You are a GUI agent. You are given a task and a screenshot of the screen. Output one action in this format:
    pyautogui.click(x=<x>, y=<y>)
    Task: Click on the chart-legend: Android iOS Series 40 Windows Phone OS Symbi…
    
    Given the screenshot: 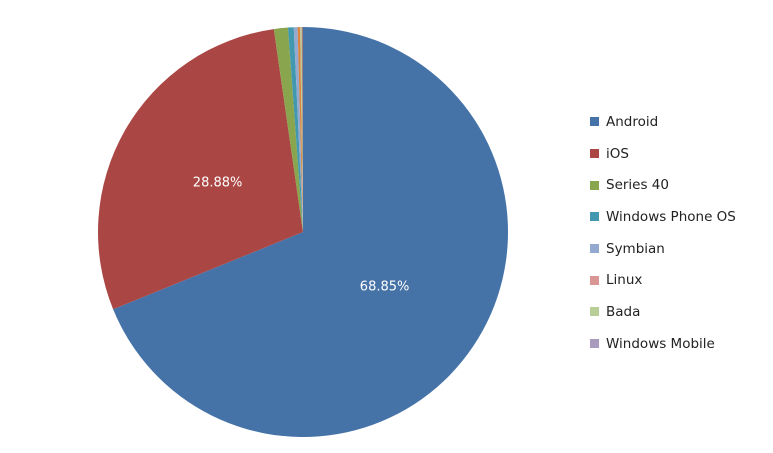 What is the action you would take?
    pyautogui.click(x=663, y=233)
    